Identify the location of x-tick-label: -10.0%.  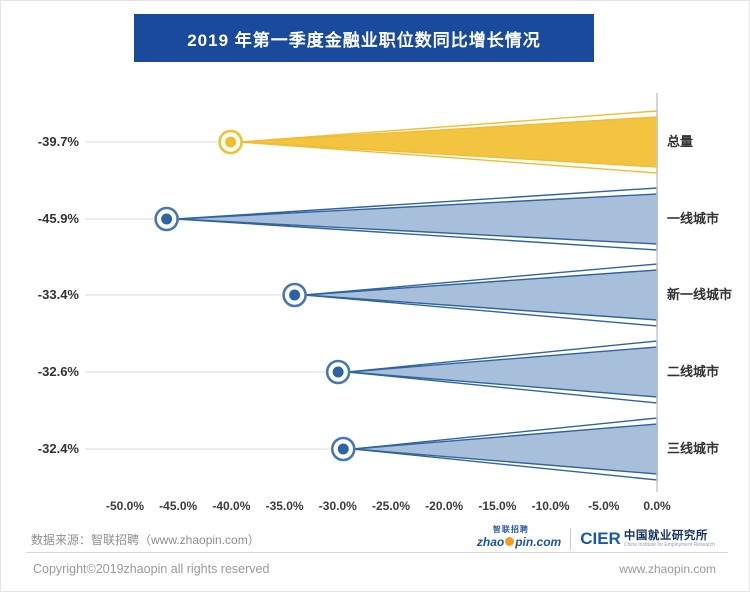
(550, 506).